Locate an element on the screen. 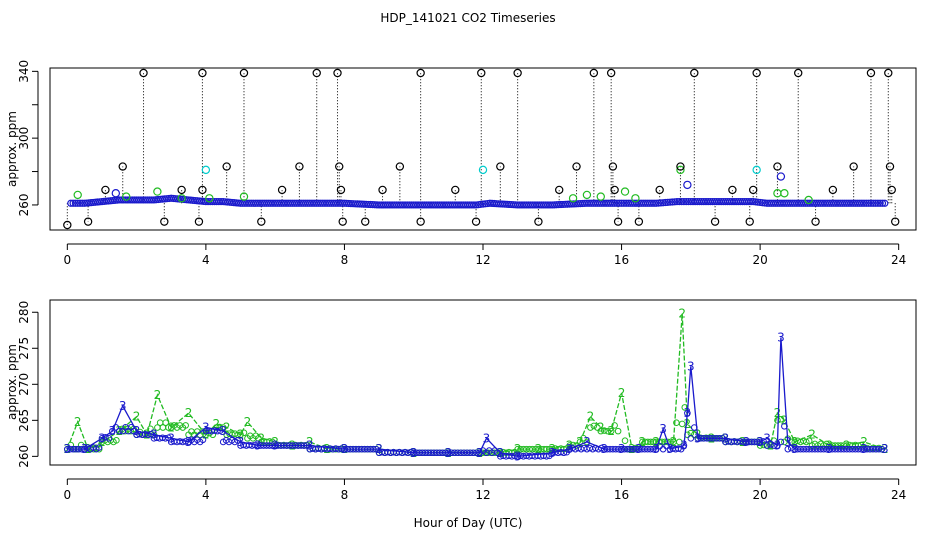 The image size is (936, 540). bottom-y-axis: 260 265 270 275 280 is located at coordinates (28, 384).